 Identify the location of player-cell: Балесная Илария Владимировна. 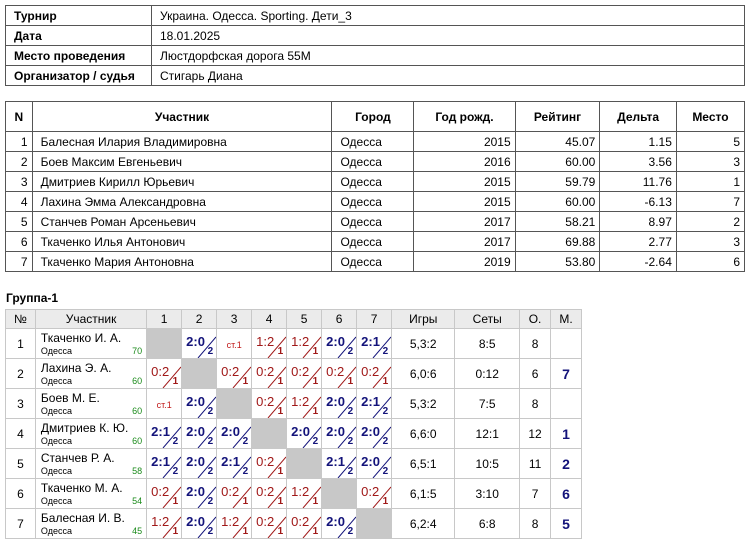
(182, 141).